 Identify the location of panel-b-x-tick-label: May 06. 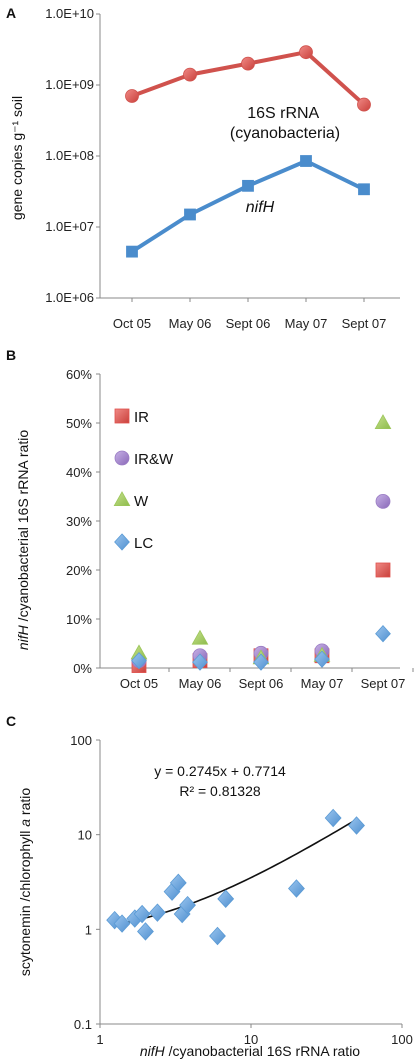
(200, 683).